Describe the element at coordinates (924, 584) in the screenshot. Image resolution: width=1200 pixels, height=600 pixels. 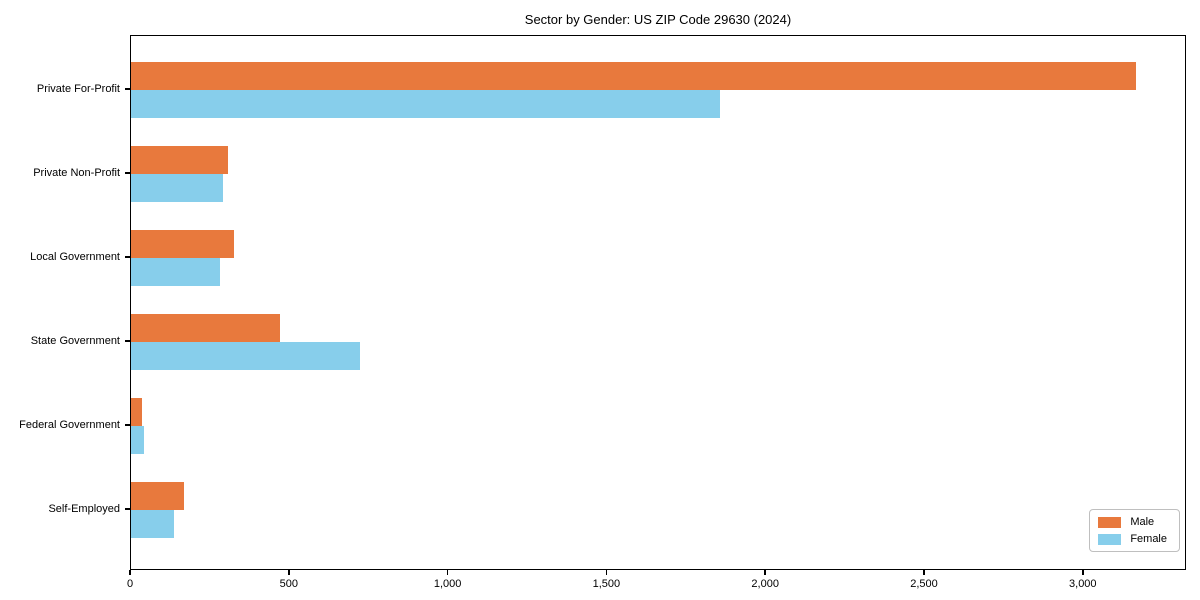
I see `x-tick-label: 2,500` at that location.